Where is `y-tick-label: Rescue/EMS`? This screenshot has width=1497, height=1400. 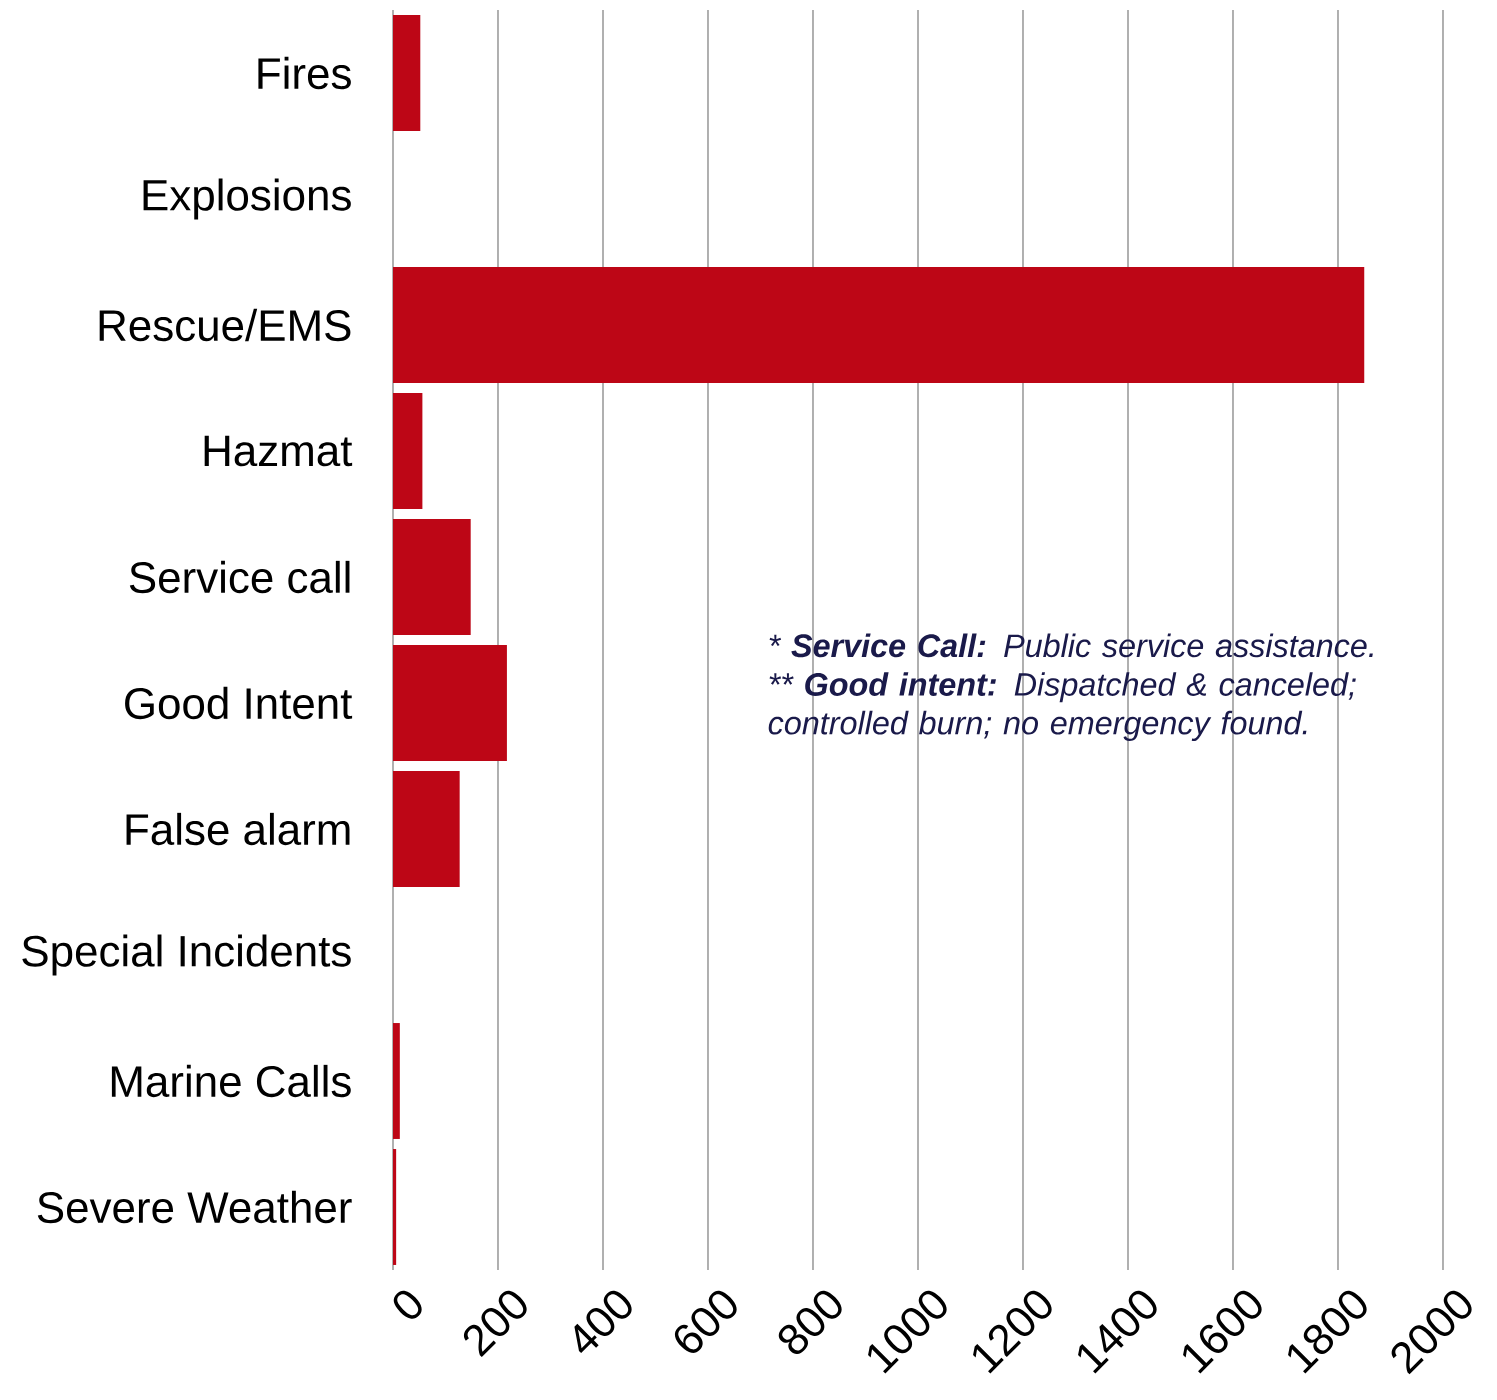 y-tick-label: Rescue/EMS is located at coordinates (225, 325).